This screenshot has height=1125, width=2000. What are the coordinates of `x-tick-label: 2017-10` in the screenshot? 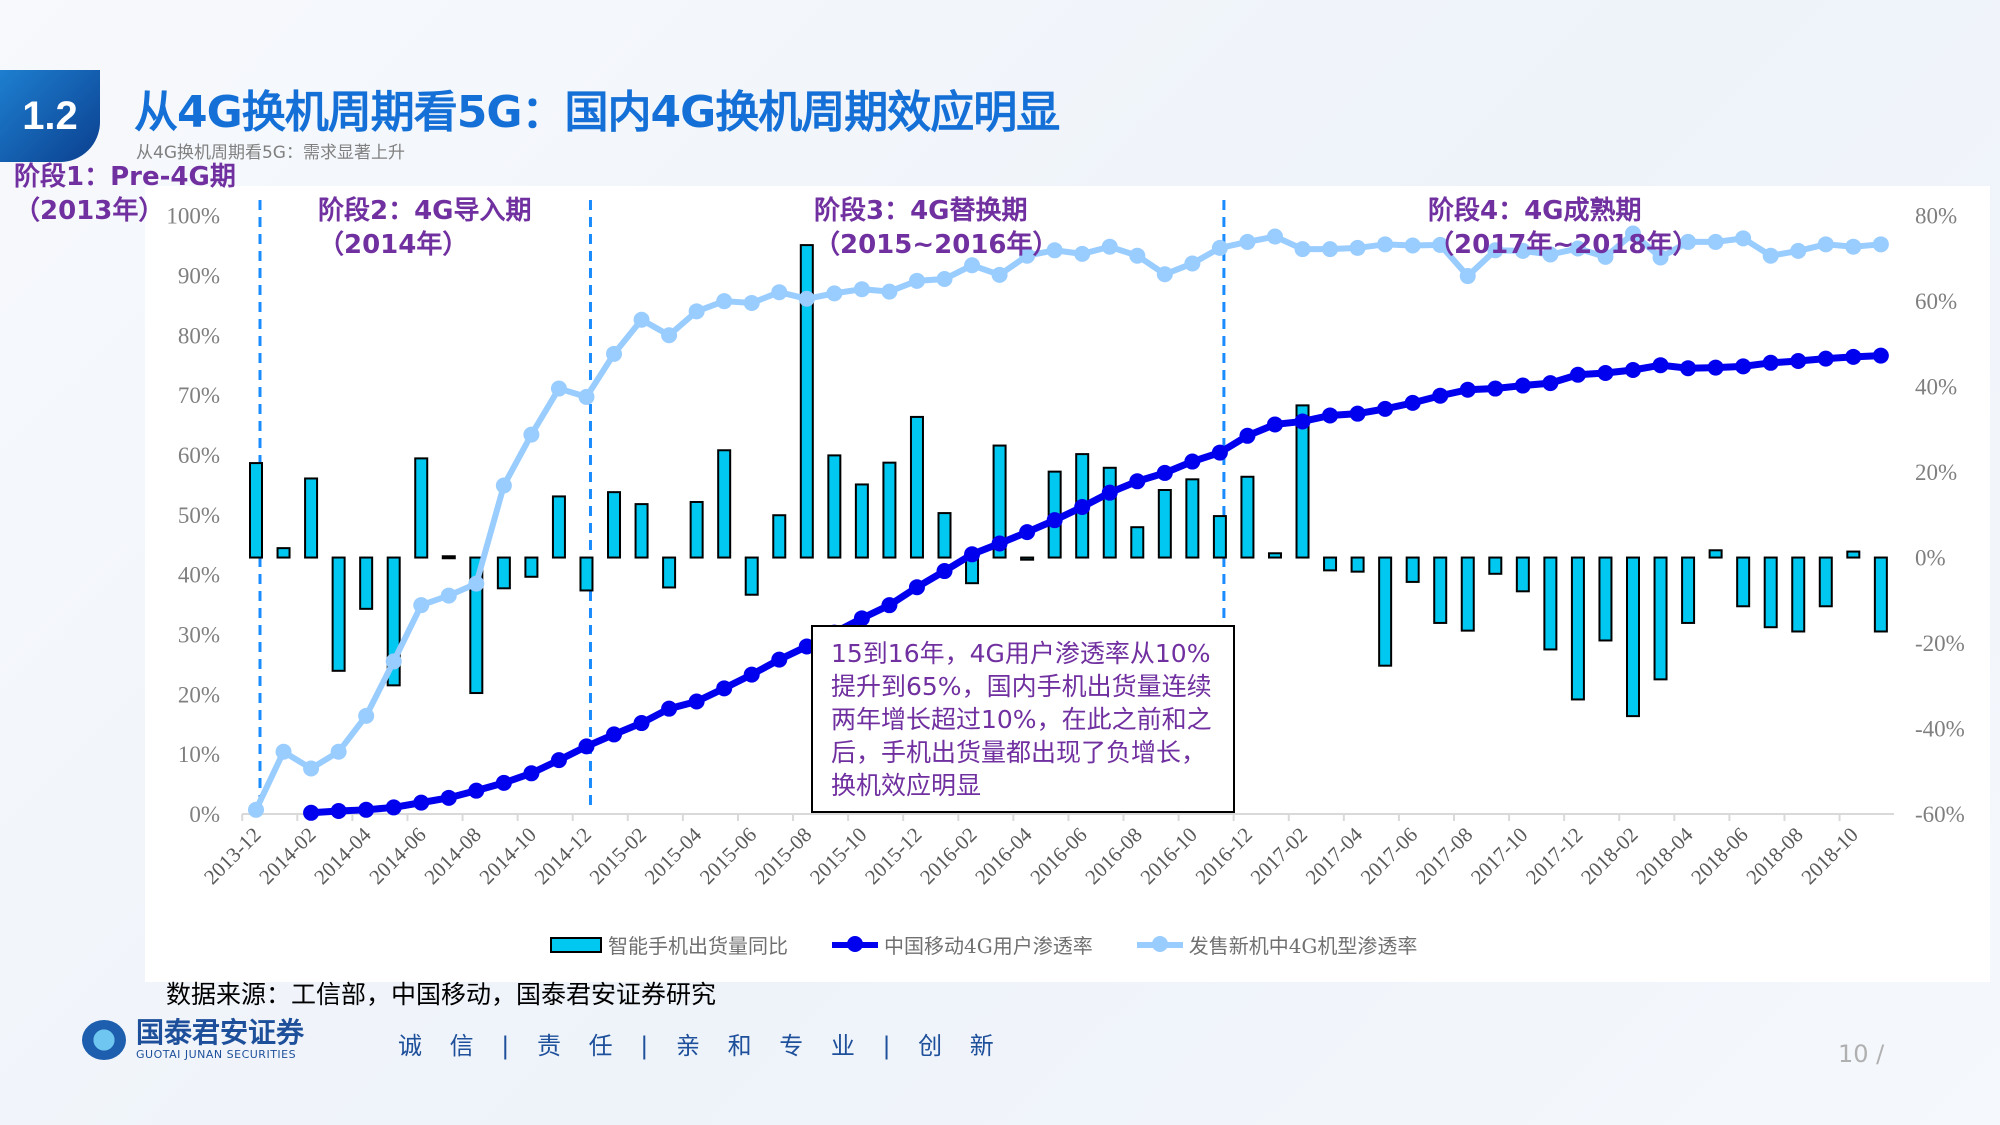 It's located at (1499, 856).